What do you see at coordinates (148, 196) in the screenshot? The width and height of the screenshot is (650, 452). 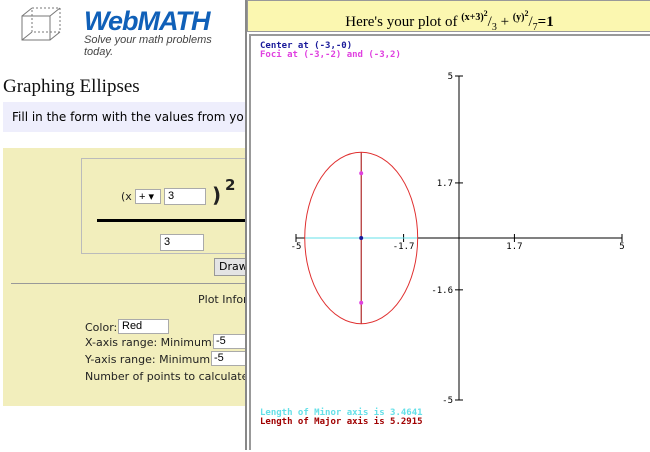 I see `sign-select: + ▾` at bounding box center [148, 196].